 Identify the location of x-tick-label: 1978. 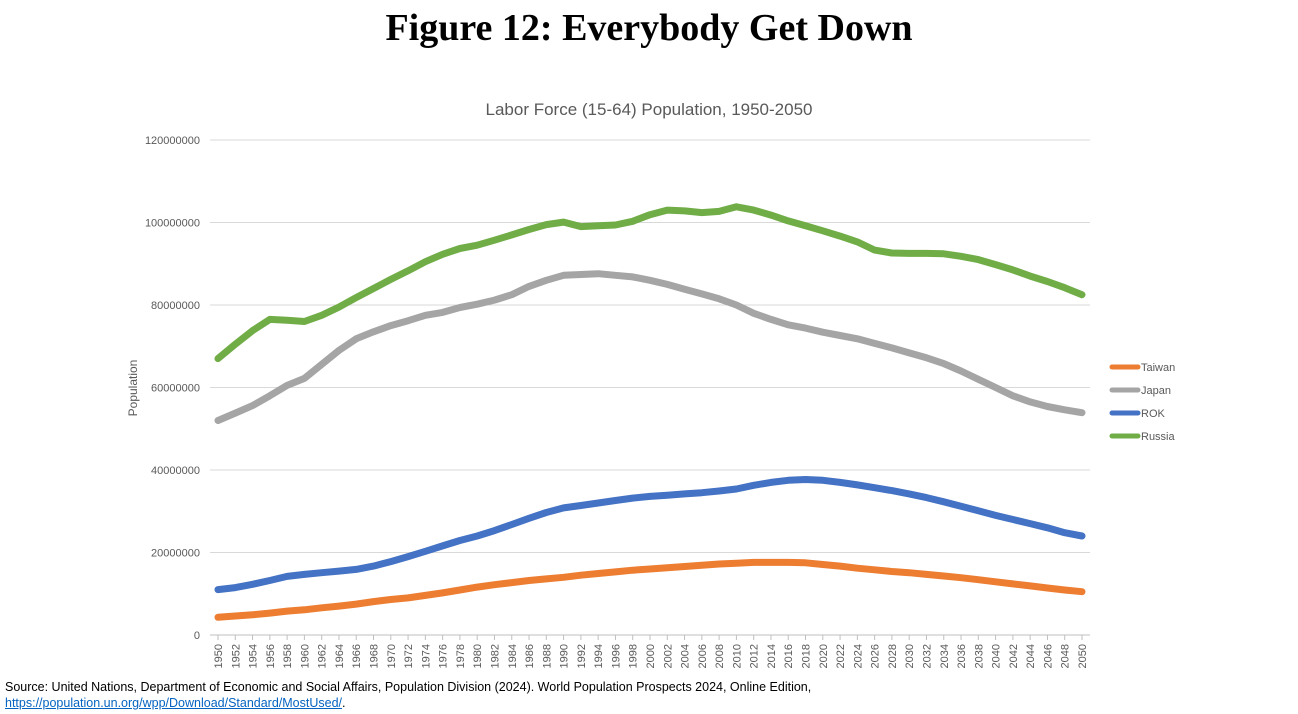
(461, 656).